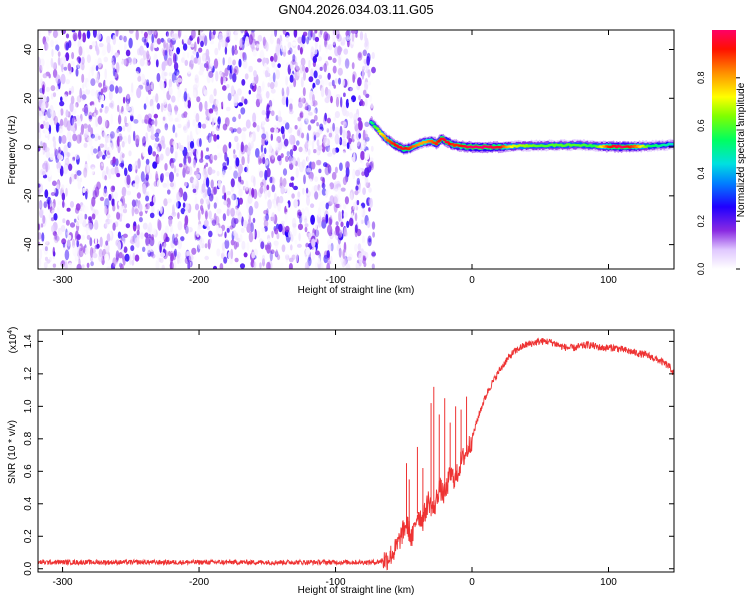  What do you see at coordinates (28, 341) in the screenshot?
I see `y-tick-label: 1.4` at bounding box center [28, 341].